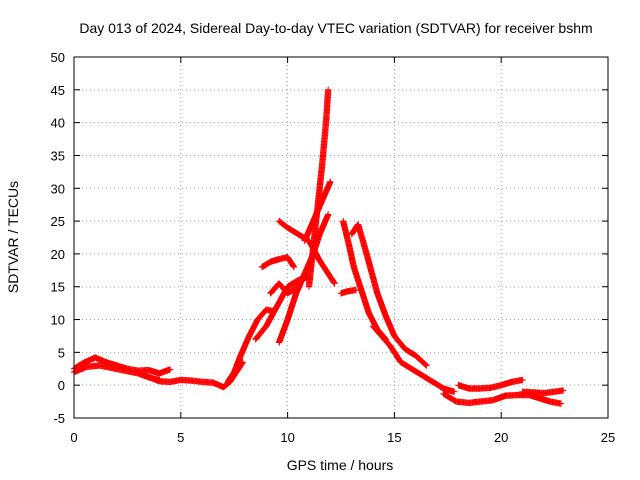 The image size is (640, 480). What do you see at coordinates (180, 437) in the screenshot?
I see `x-tick-label: 5` at bounding box center [180, 437].